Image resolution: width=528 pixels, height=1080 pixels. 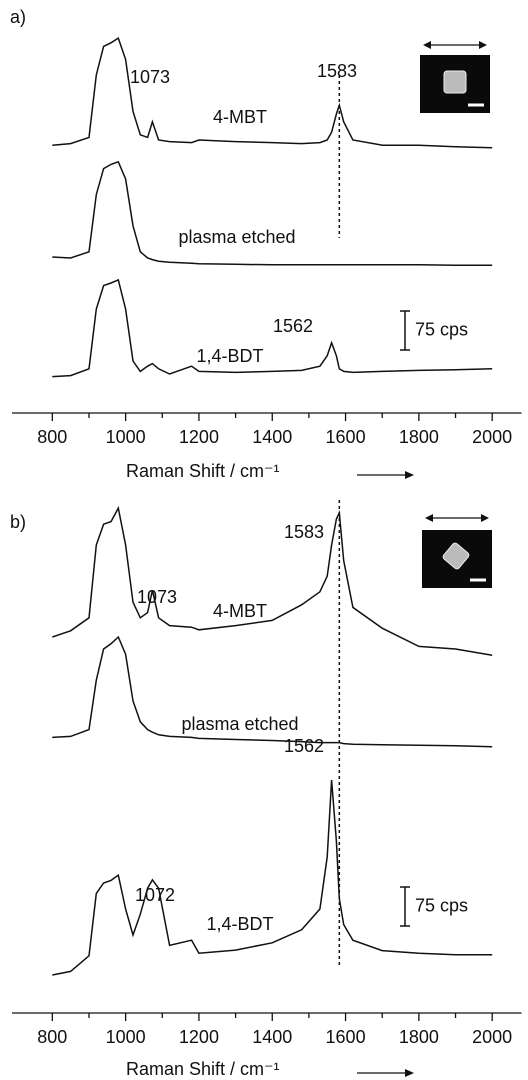 What do you see at coordinates (18, 522) in the screenshot?
I see `panel-label: b)` at bounding box center [18, 522].